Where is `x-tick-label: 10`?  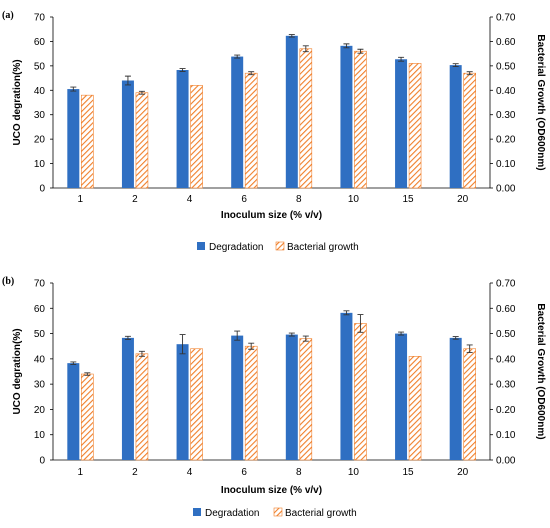 x-tick-label: 10 is located at coordinates (354, 199).